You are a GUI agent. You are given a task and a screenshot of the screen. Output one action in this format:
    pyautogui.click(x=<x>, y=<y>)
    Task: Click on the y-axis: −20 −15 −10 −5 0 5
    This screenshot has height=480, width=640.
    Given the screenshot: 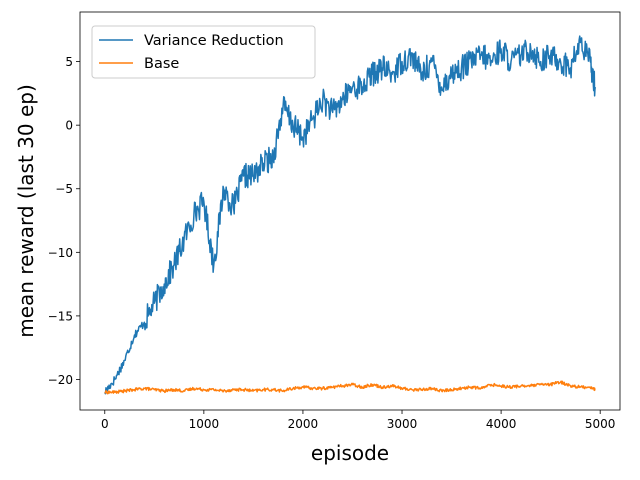 What is the action you would take?
    pyautogui.click(x=64, y=221)
    